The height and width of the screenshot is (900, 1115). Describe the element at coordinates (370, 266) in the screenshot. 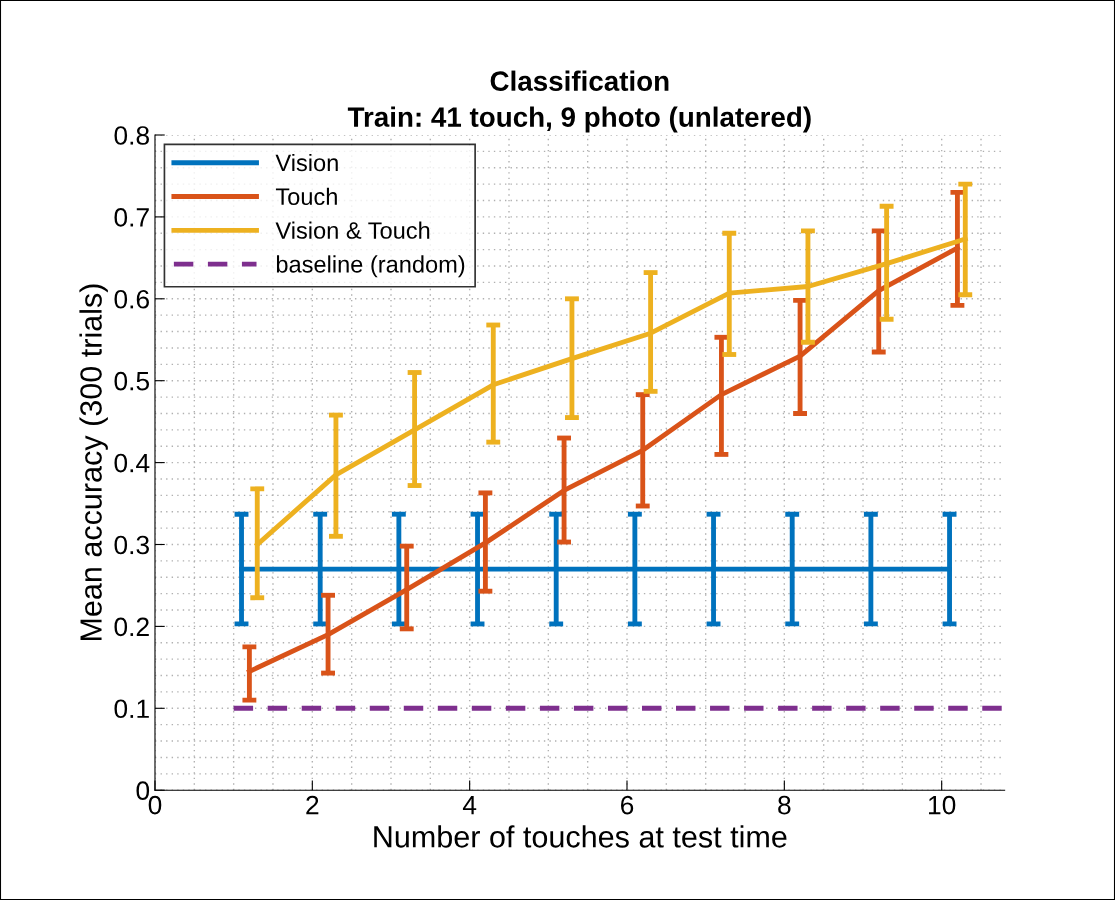

I see `legend-label: baseline (random)` at that location.